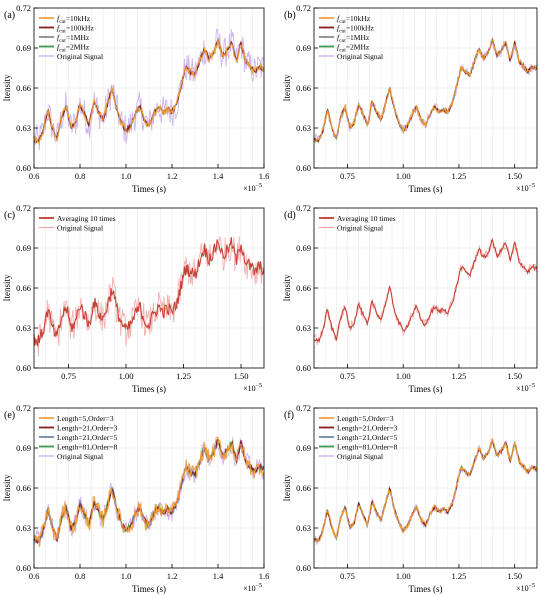 This screenshot has height=595, width=550. What do you see at coordinates (290, 15) in the screenshot?
I see `panel-label: (b)` at bounding box center [290, 15].